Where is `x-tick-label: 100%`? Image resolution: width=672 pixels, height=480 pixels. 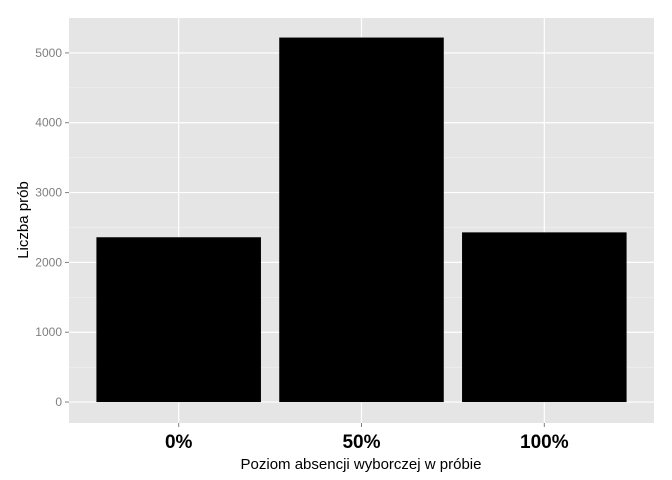
x-tick-label: 100% is located at coordinates (544, 442).